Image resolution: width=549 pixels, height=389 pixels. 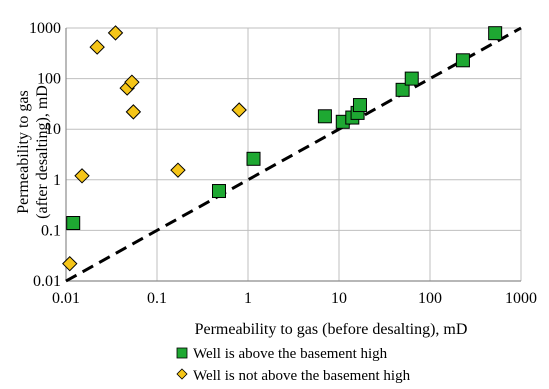 What do you see at coordinates (302, 376) in the screenshot?
I see `legend-label-not-above-basement: Well is not above the basement high` at bounding box center [302, 376].